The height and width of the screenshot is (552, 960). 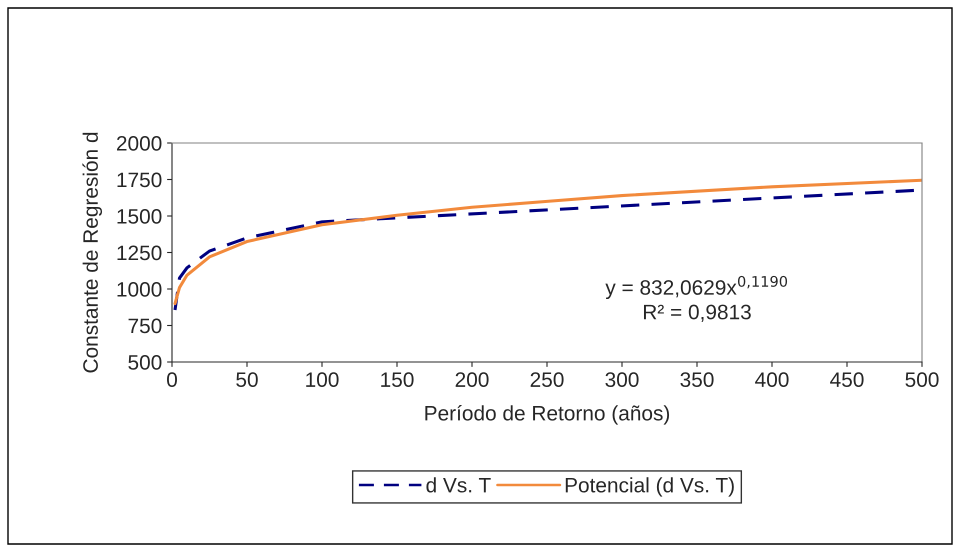 I want to click on x-tick-label: 100, so click(x=322, y=380).